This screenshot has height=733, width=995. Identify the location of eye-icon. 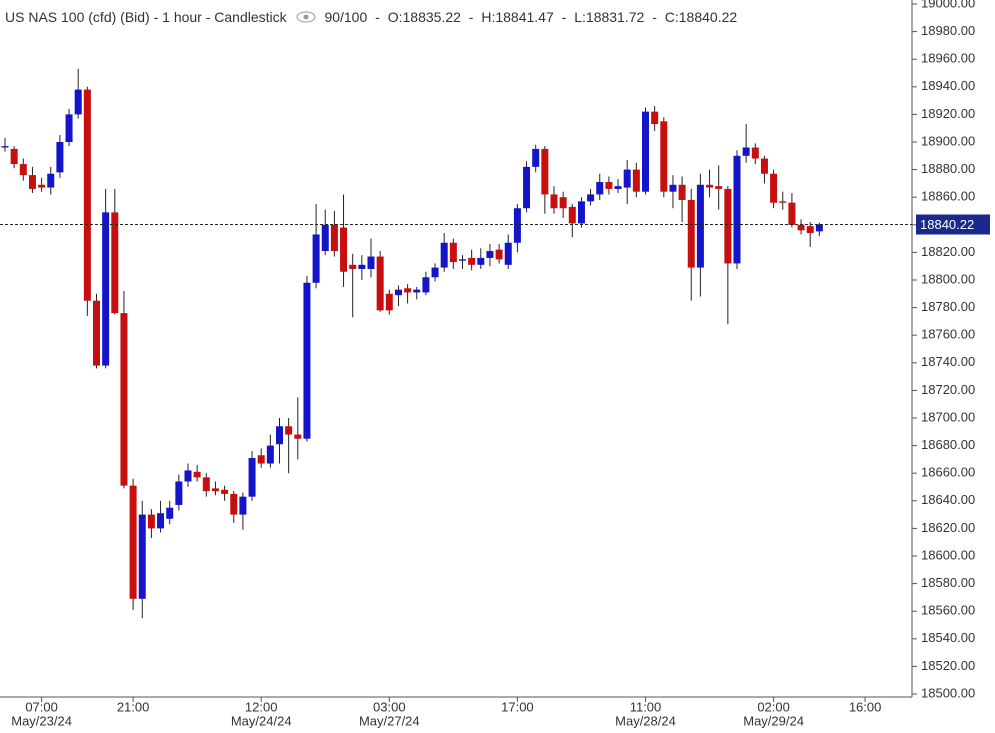
(306, 17).